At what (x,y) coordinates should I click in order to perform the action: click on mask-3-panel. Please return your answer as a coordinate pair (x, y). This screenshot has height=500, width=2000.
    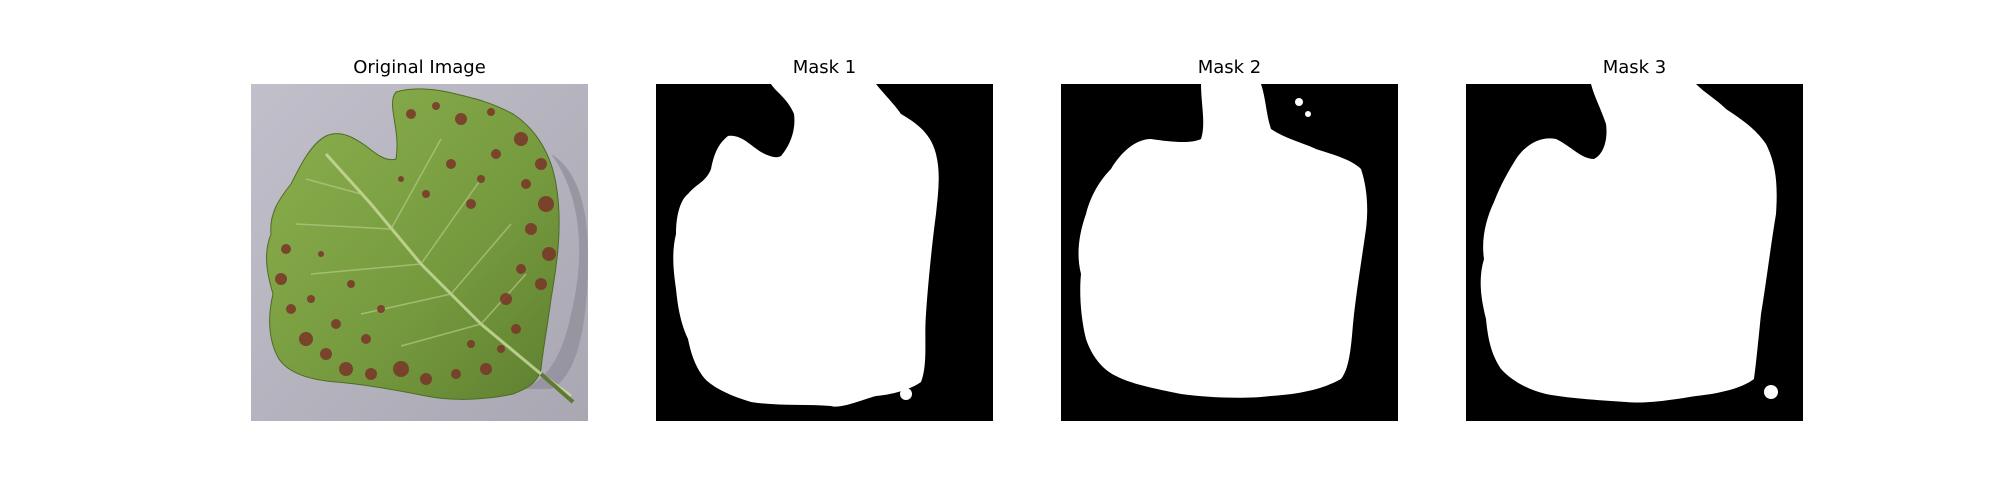
    Looking at the image, I should click on (1634, 252).